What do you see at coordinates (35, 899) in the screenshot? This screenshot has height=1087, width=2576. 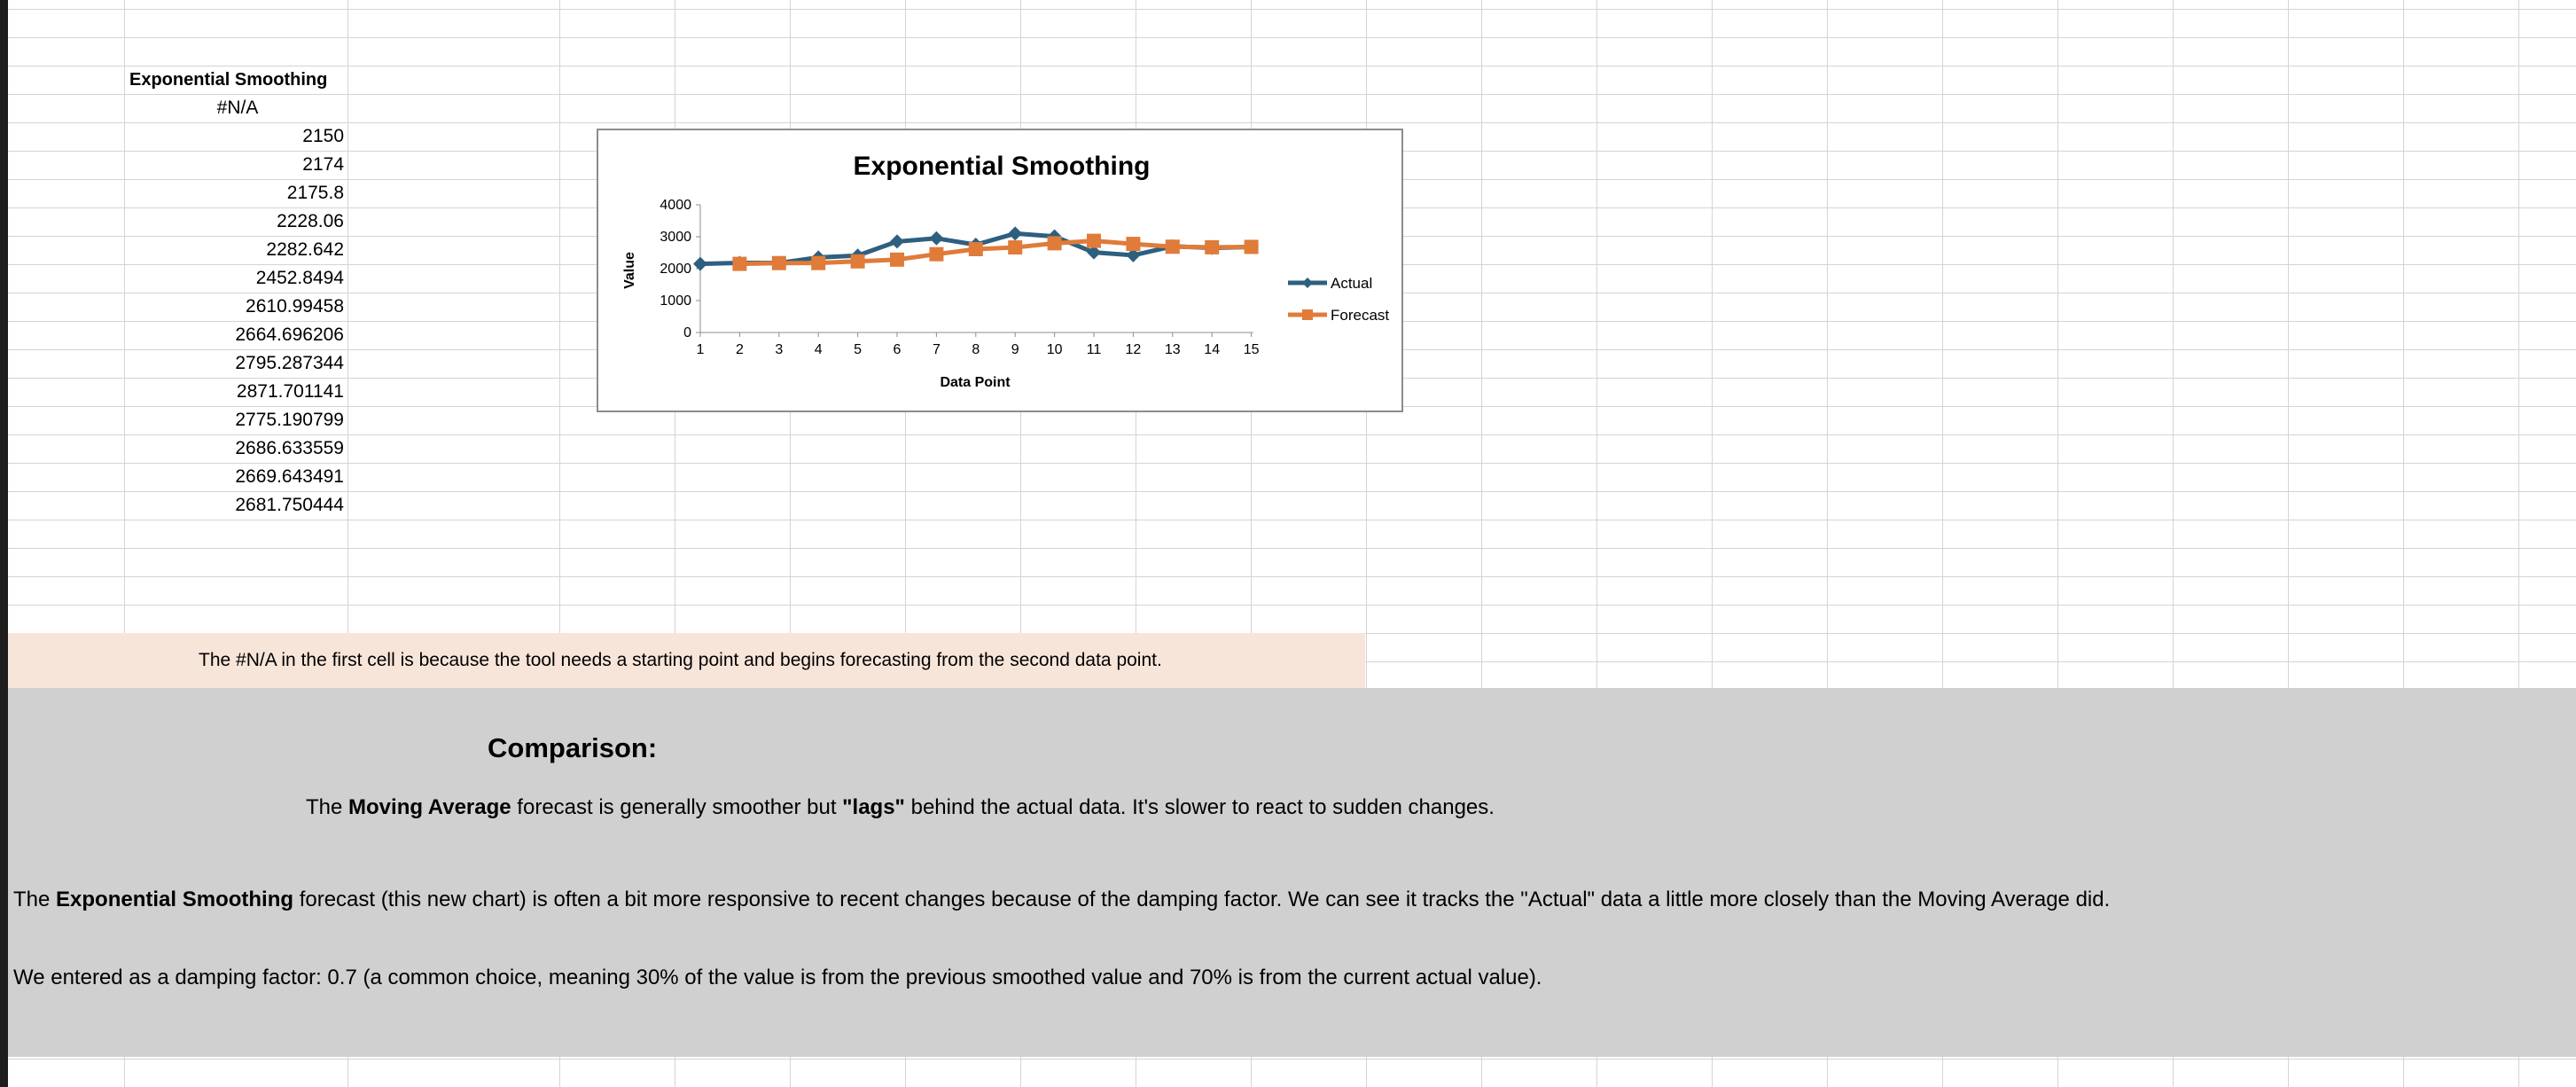 I see `para2-text-a: The` at bounding box center [35, 899].